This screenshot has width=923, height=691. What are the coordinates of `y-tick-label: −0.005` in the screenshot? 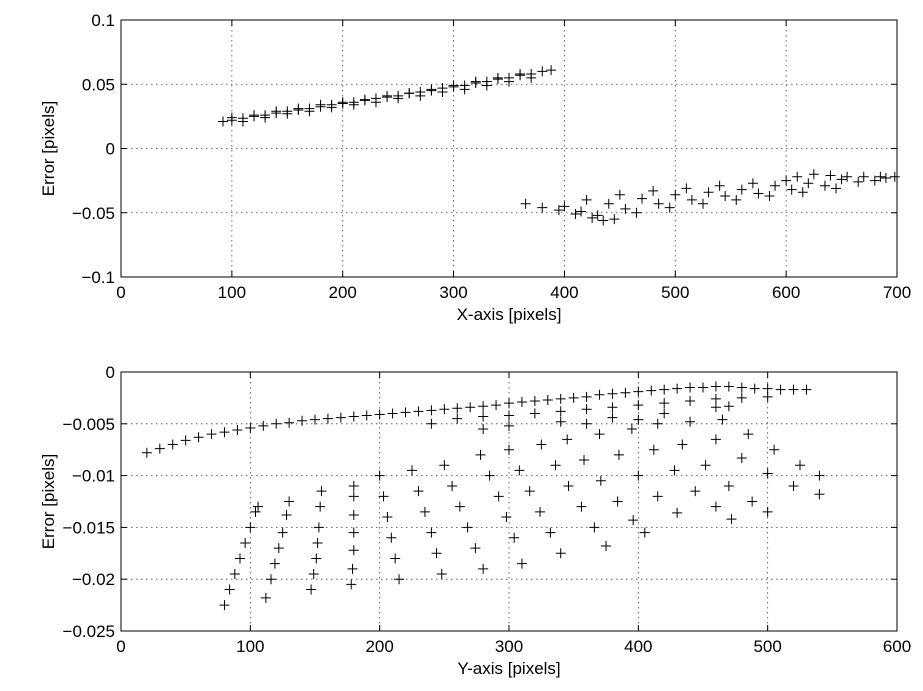 It's located at (89, 424).